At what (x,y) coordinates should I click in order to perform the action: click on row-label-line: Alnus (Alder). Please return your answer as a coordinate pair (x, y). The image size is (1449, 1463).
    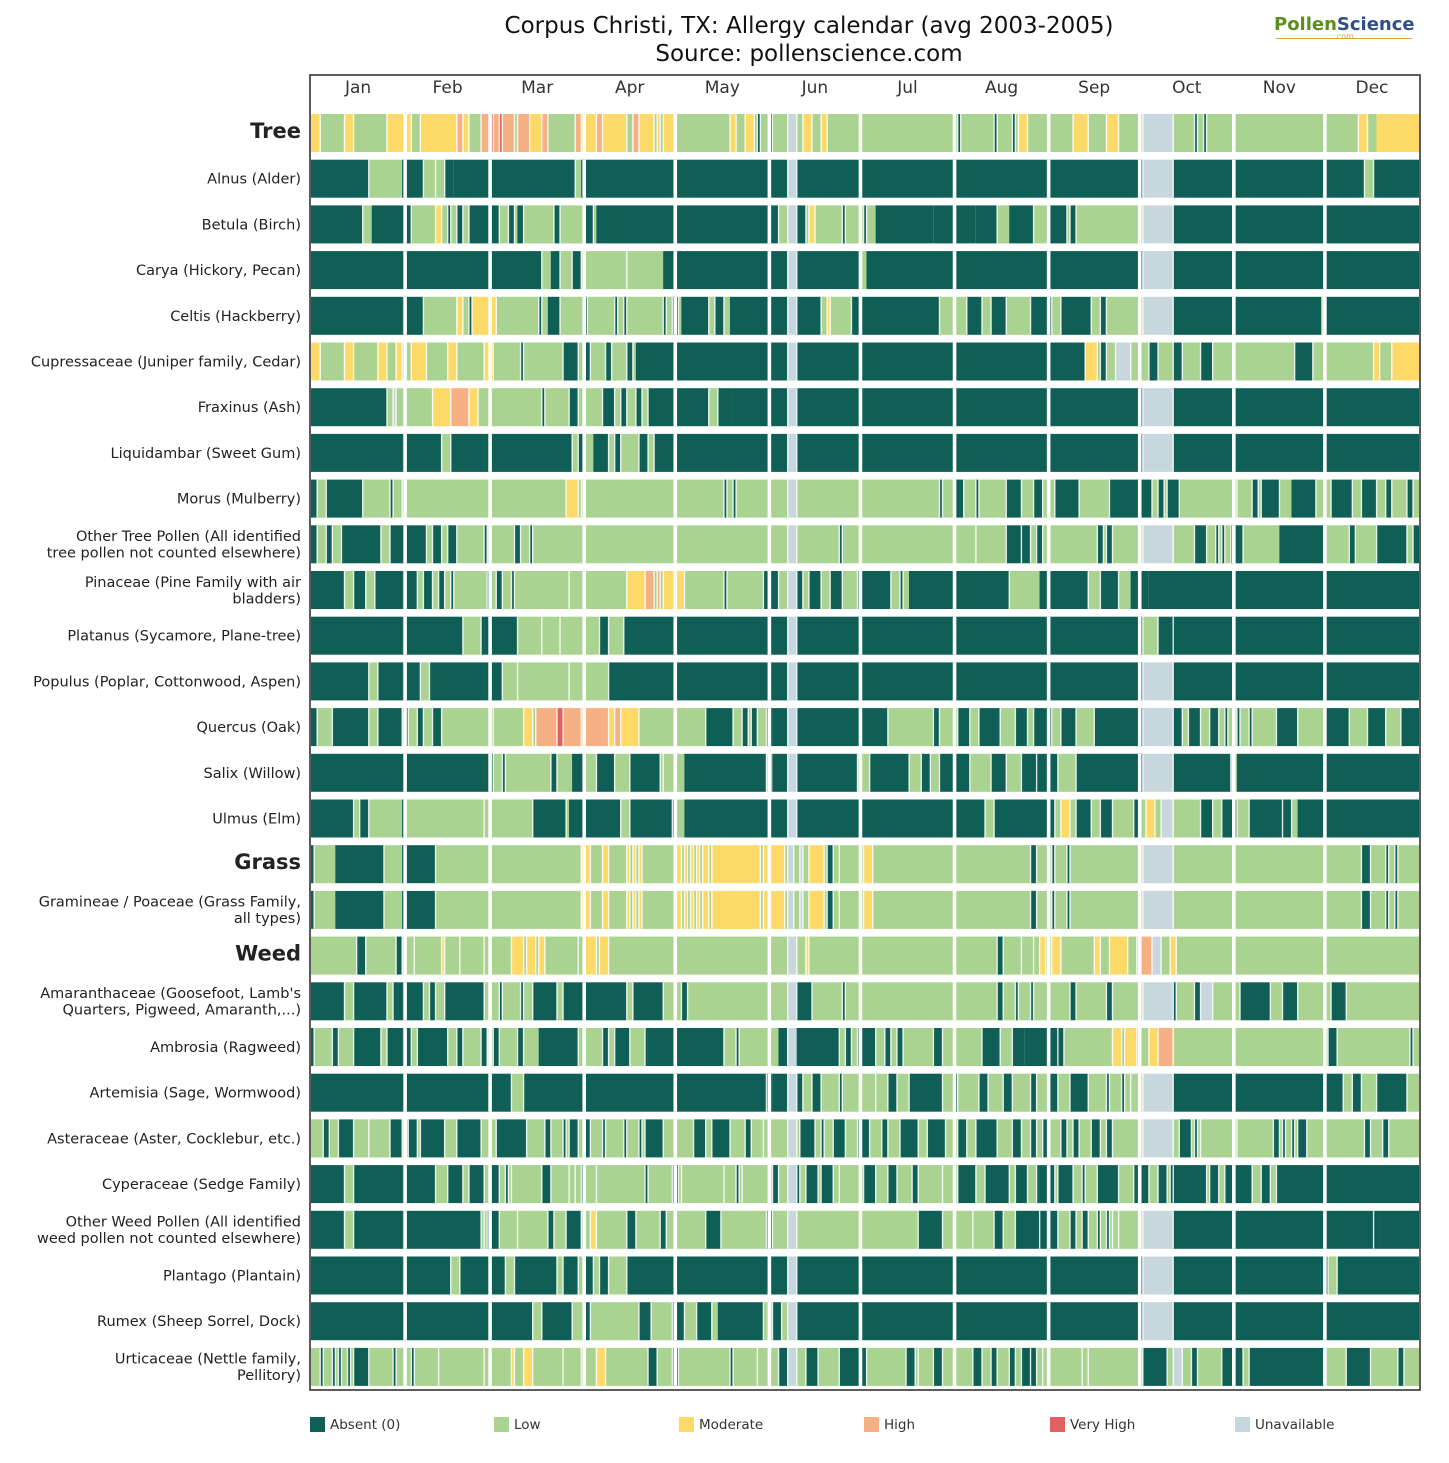
    Looking at the image, I should click on (254, 180).